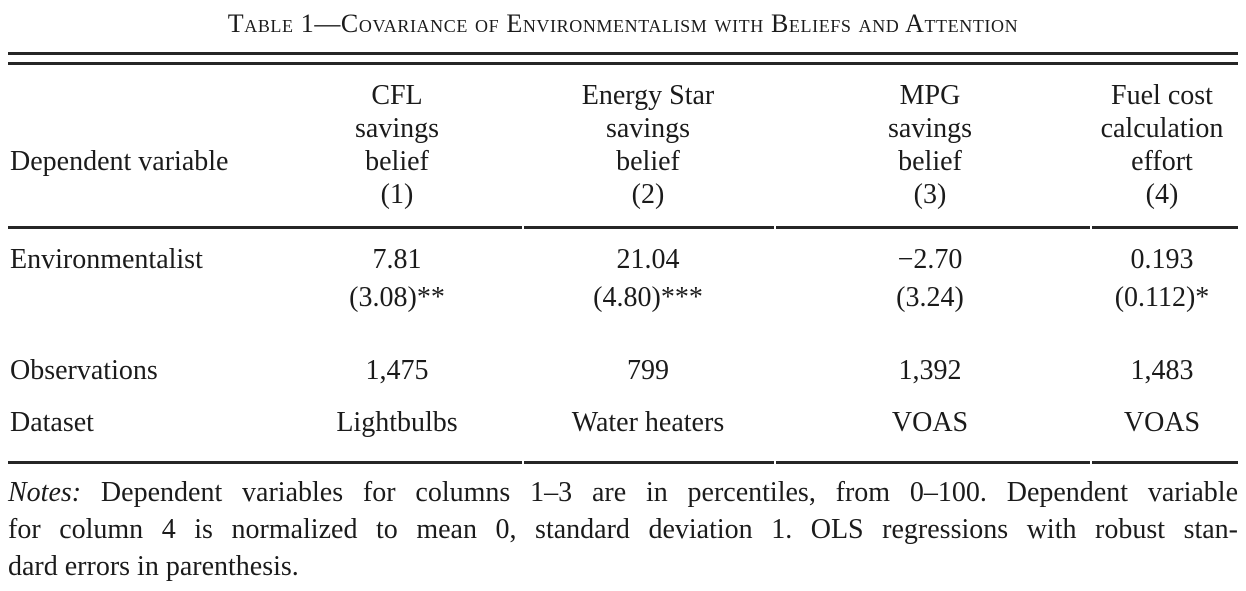  I want to click on dataset-cell: Lightbulbs, so click(397, 422).